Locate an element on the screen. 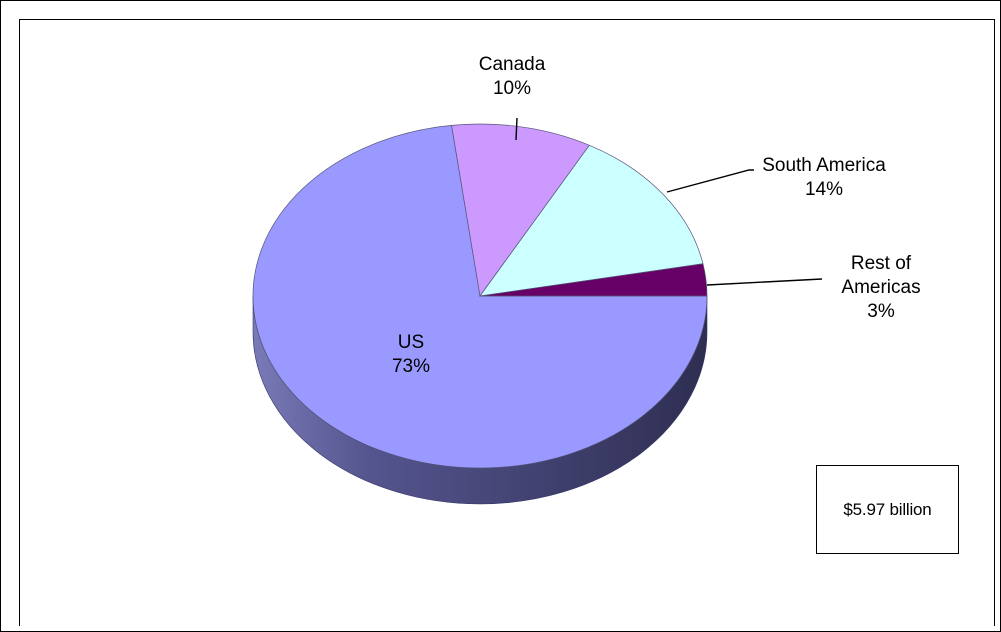 This screenshot has width=1001, height=632. total-annotation-text: $5.97 billion is located at coordinates (887, 509).